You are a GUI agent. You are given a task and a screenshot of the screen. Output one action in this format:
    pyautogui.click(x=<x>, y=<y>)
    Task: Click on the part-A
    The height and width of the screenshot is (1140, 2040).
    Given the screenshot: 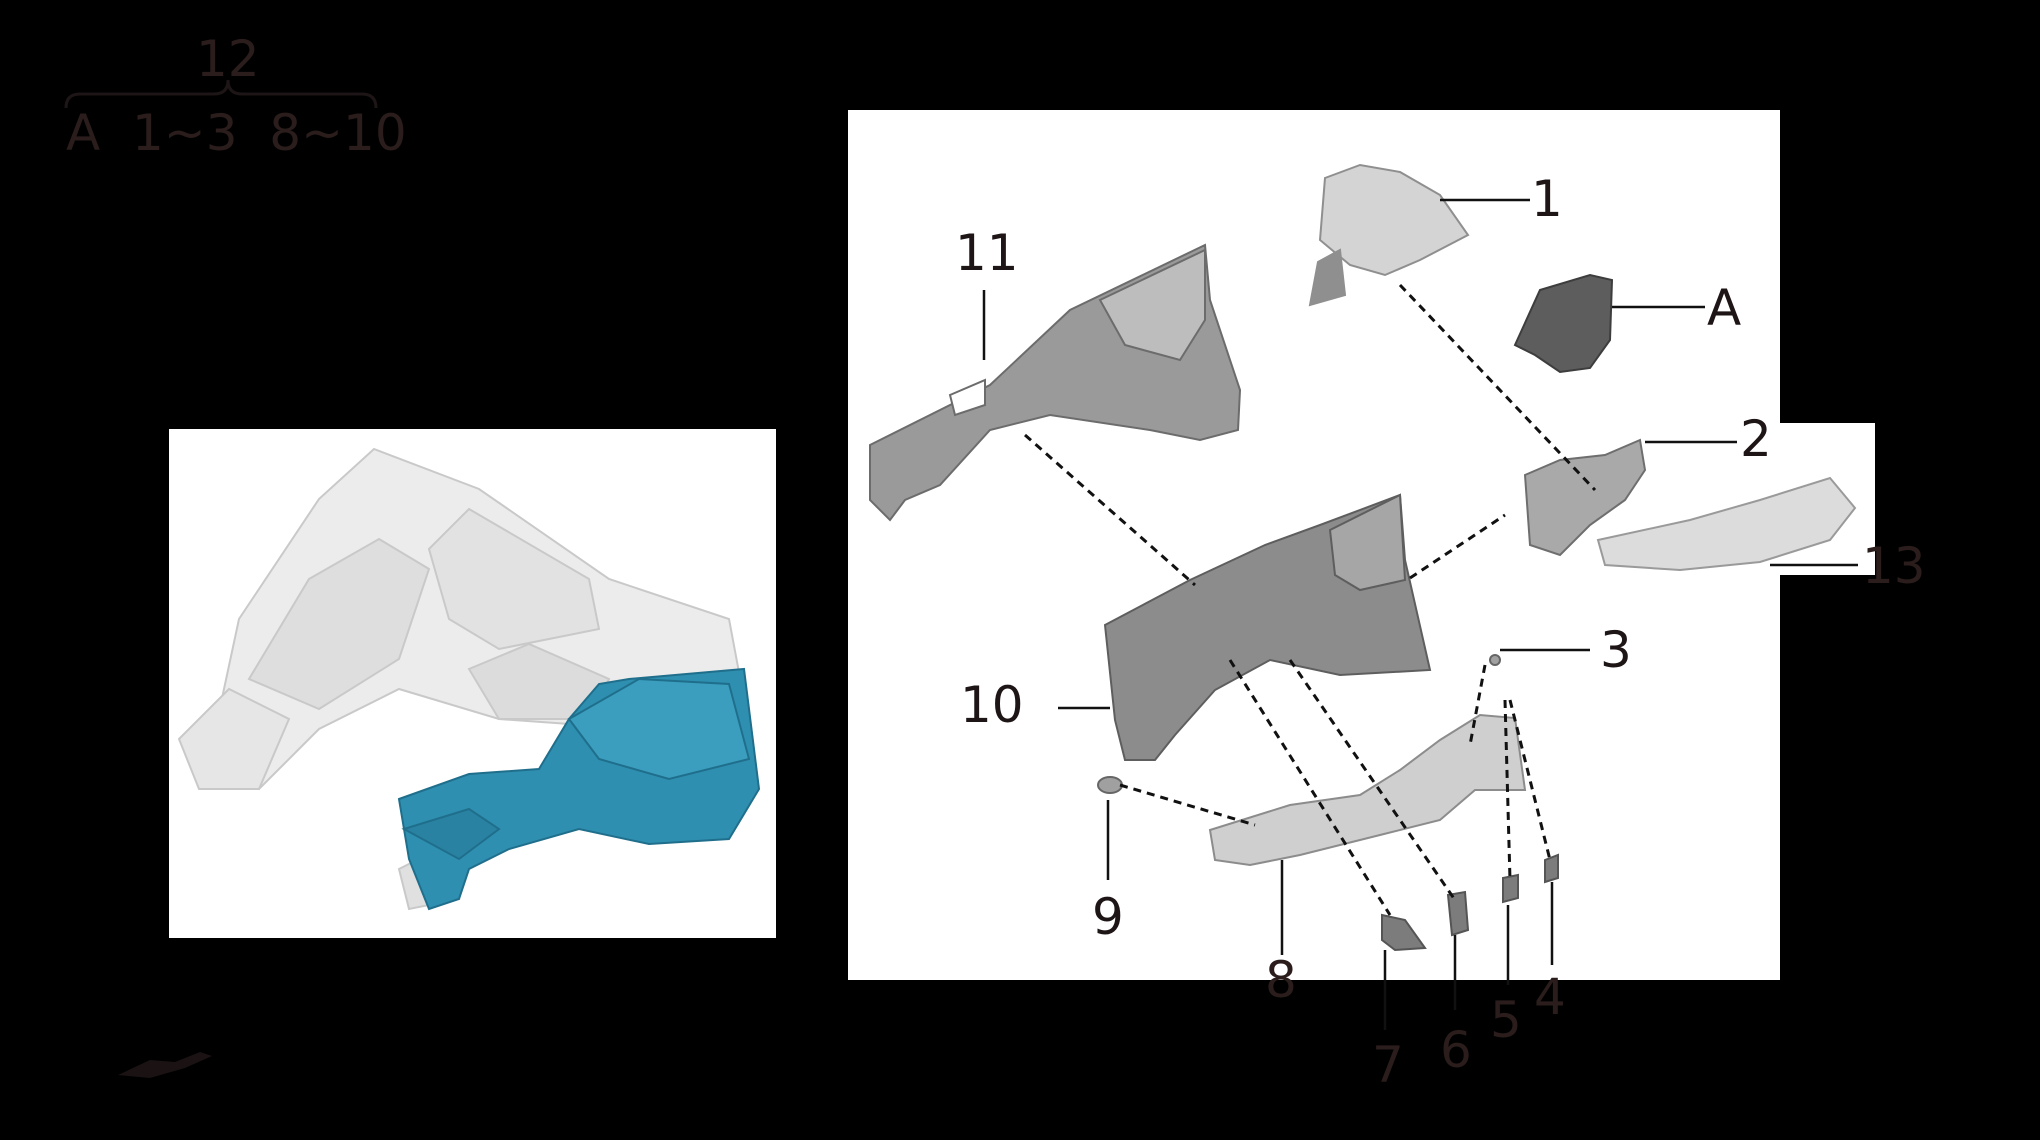 What is the action you would take?
    pyautogui.click(x=1563, y=323)
    